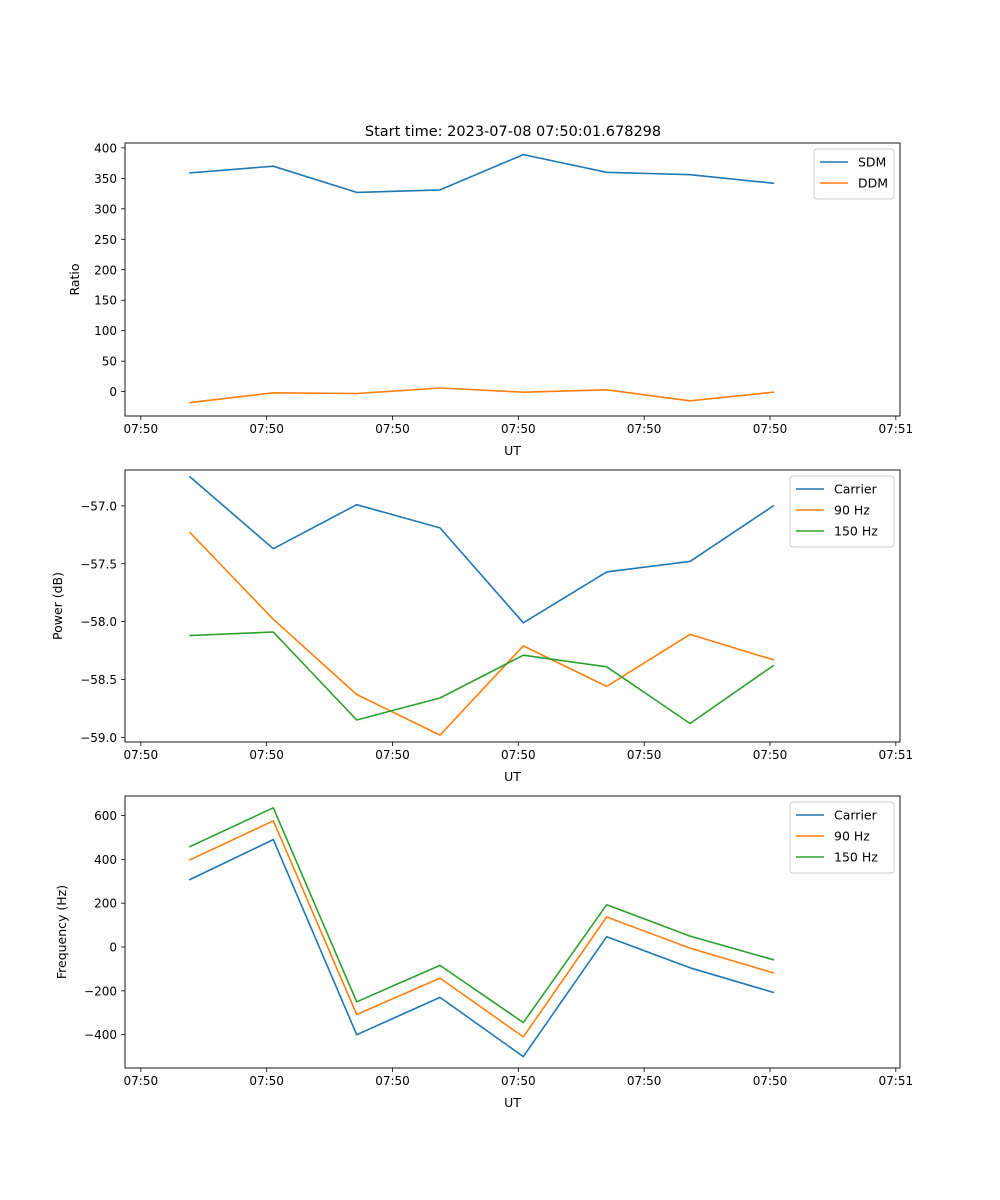  Describe the element at coordinates (873, 183) in the screenshot. I see `legend-label: DDM` at that location.